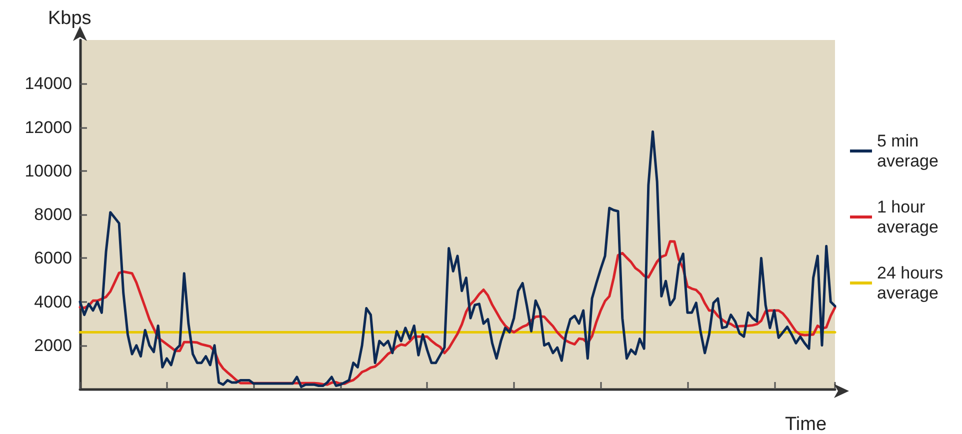 Image resolution: width=962 pixels, height=434 pixels. Describe the element at coordinates (70, 18) in the screenshot. I see `y-axis-title: Kbps` at that location.